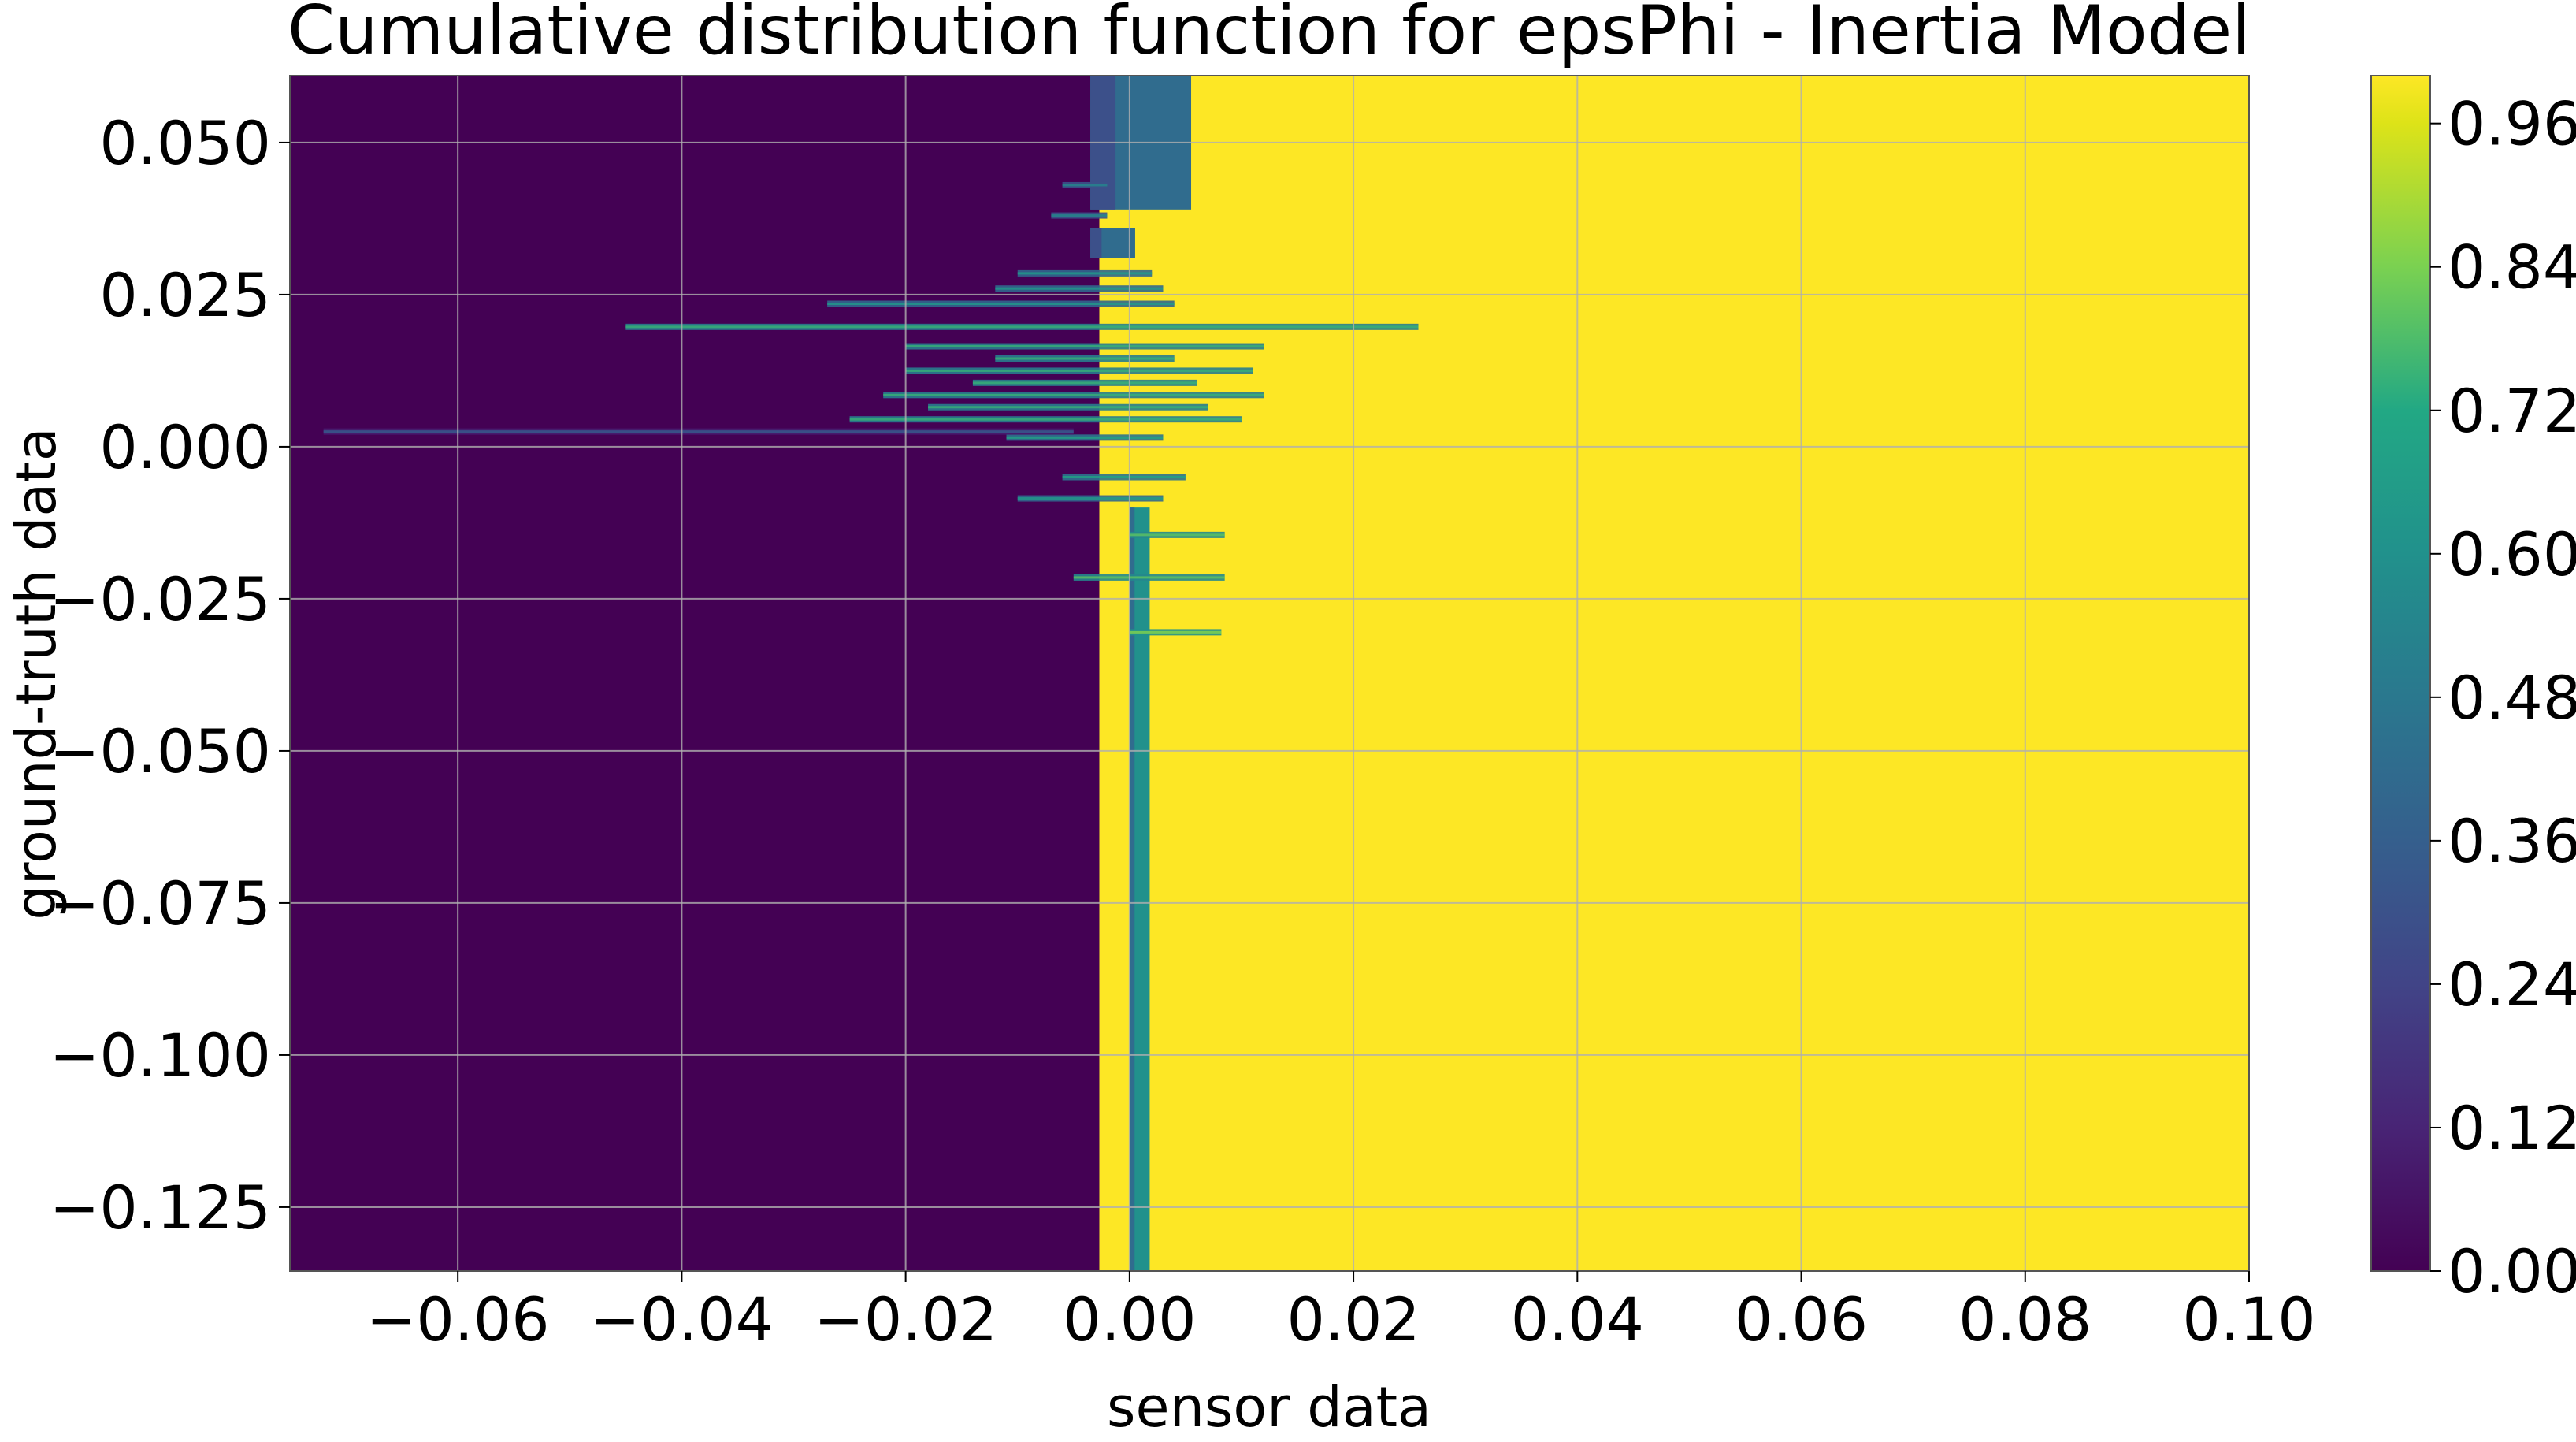 This screenshot has width=2576, height=1442. What do you see at coordinates (2512, 698) in the screenshot?
I see `colorbar-tick-label: 0.48` at bounding box center [2512, 698].